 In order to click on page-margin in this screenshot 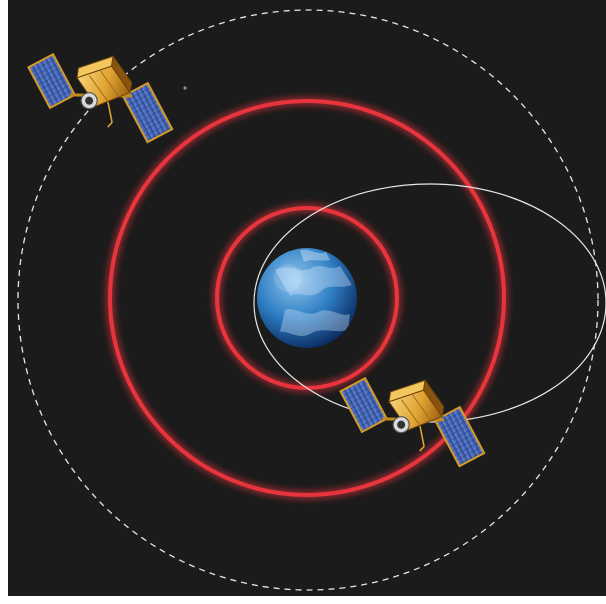, I will do `click(4, 302)`.